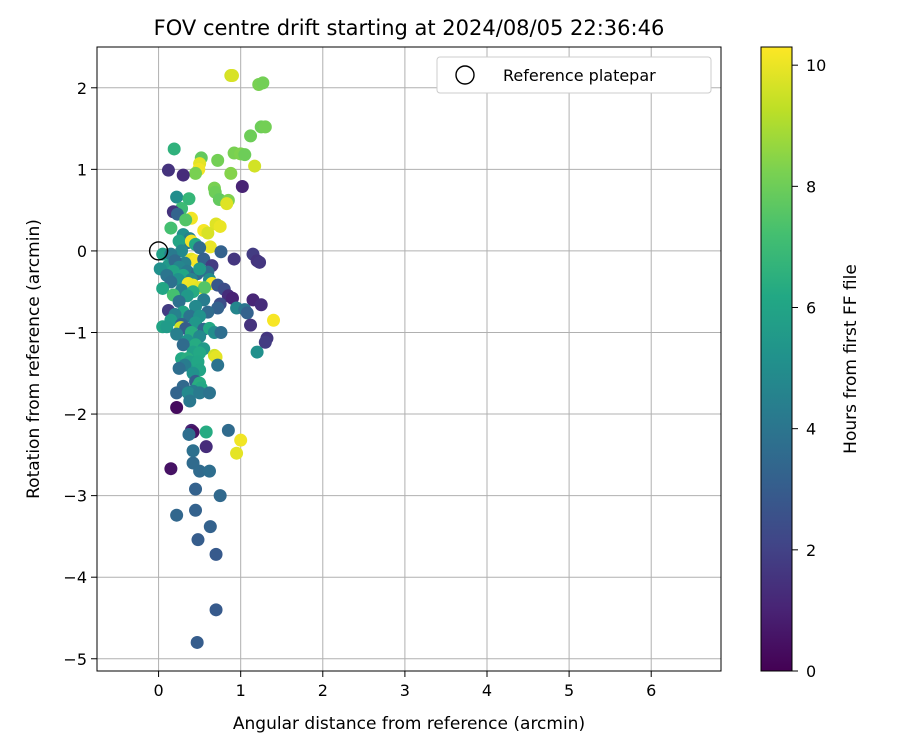  I want to click on y-tick-label: −4, so click(75, 577).